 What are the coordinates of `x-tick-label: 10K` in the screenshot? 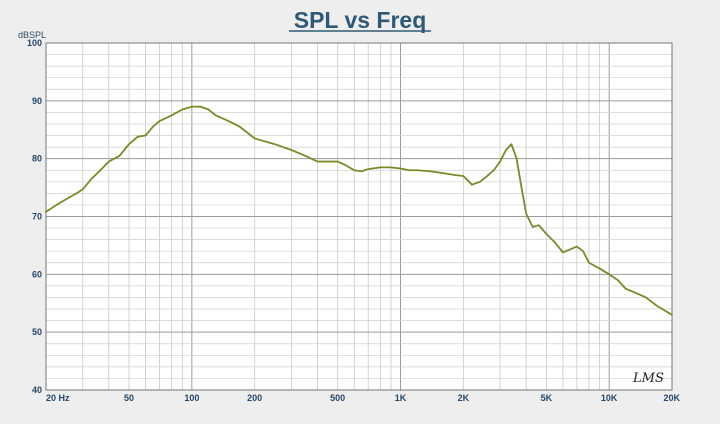 It's located at (609, 398).